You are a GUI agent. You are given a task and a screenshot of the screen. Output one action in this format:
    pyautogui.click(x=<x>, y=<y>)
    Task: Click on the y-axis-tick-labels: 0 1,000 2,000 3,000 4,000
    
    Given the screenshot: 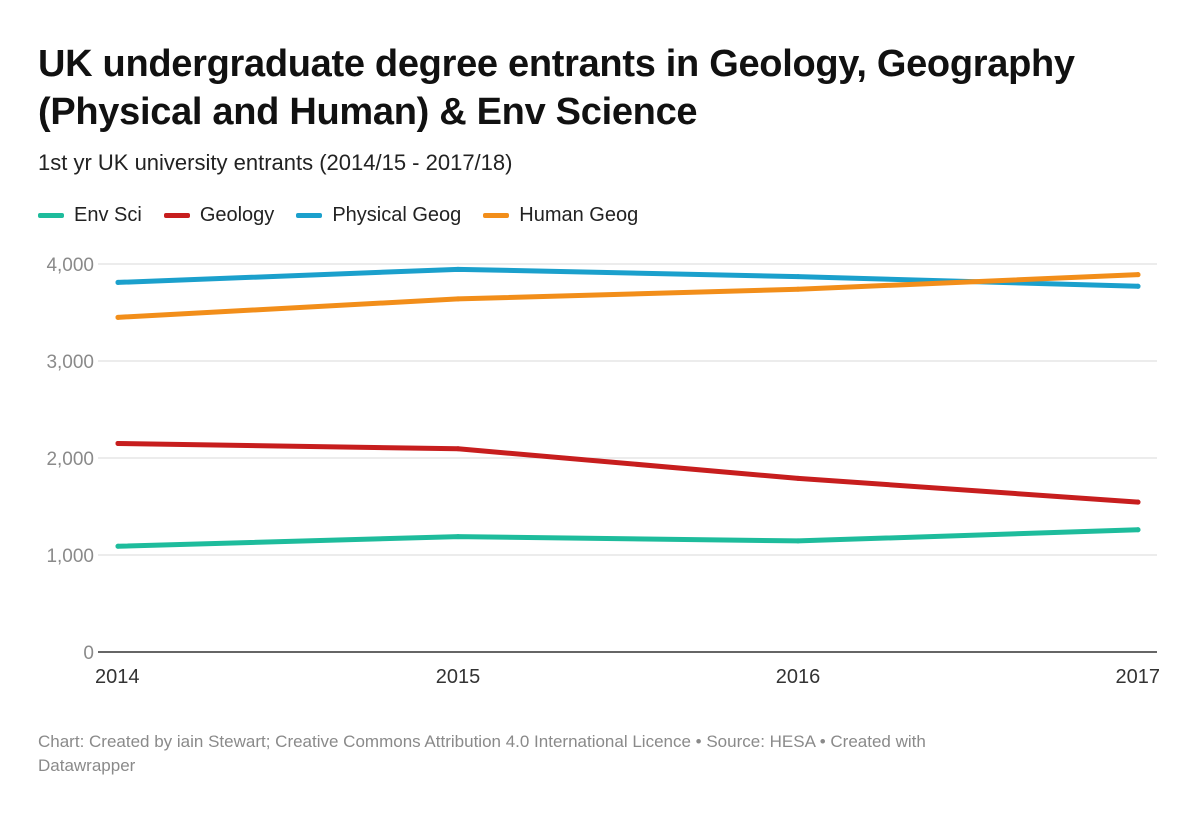 What is the action you would take?
    pyautogui.click(x=70, y=459)
    